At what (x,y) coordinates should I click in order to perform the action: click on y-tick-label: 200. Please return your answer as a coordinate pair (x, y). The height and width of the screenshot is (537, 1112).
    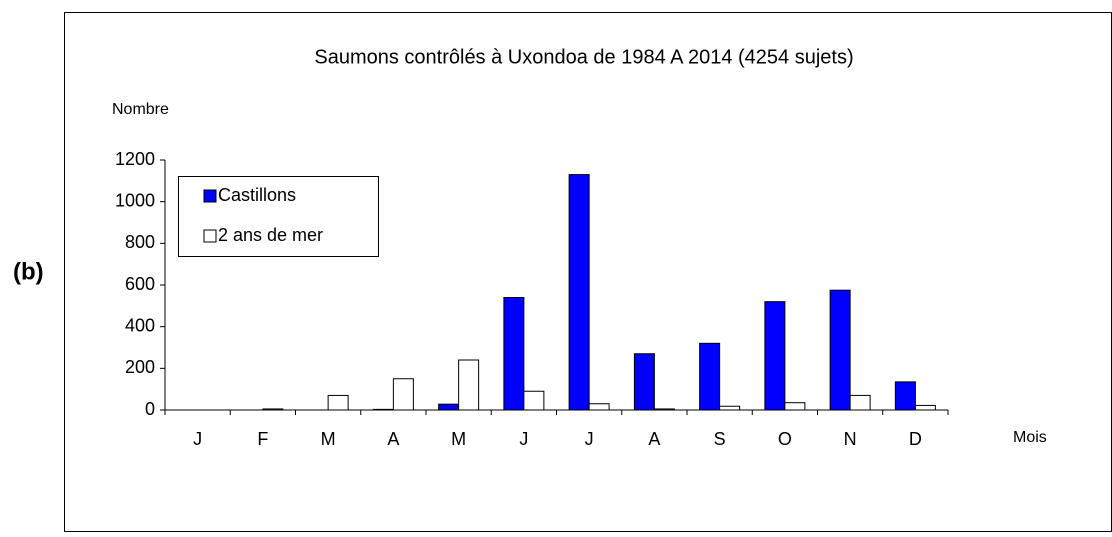
    Looking at the image, I should click on (140, 367).